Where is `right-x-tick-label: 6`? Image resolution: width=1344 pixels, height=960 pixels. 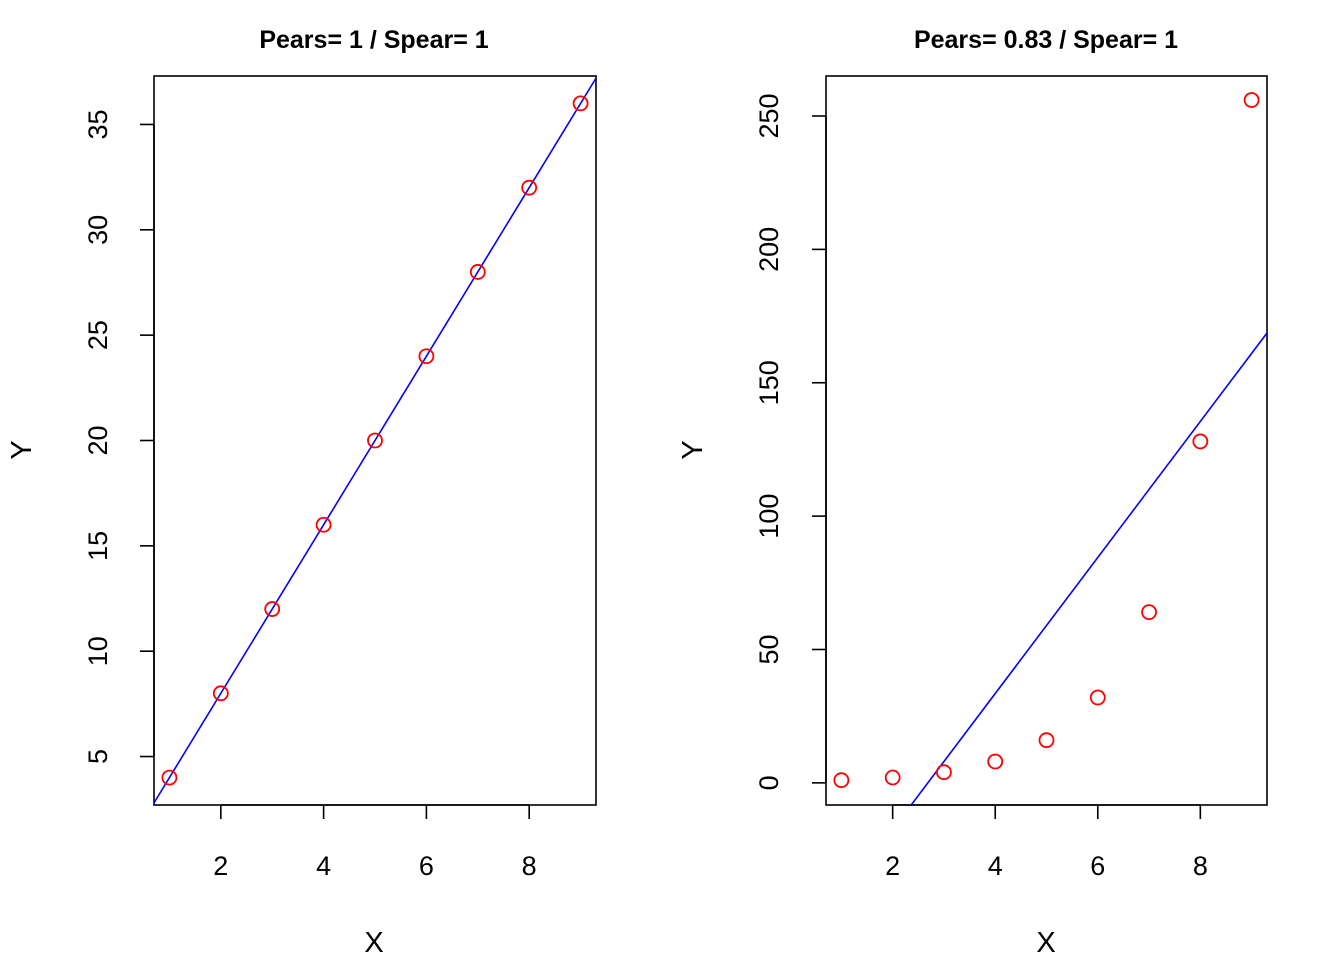
right-x-tick-label: 6 is located at coordinates (1097, 866).